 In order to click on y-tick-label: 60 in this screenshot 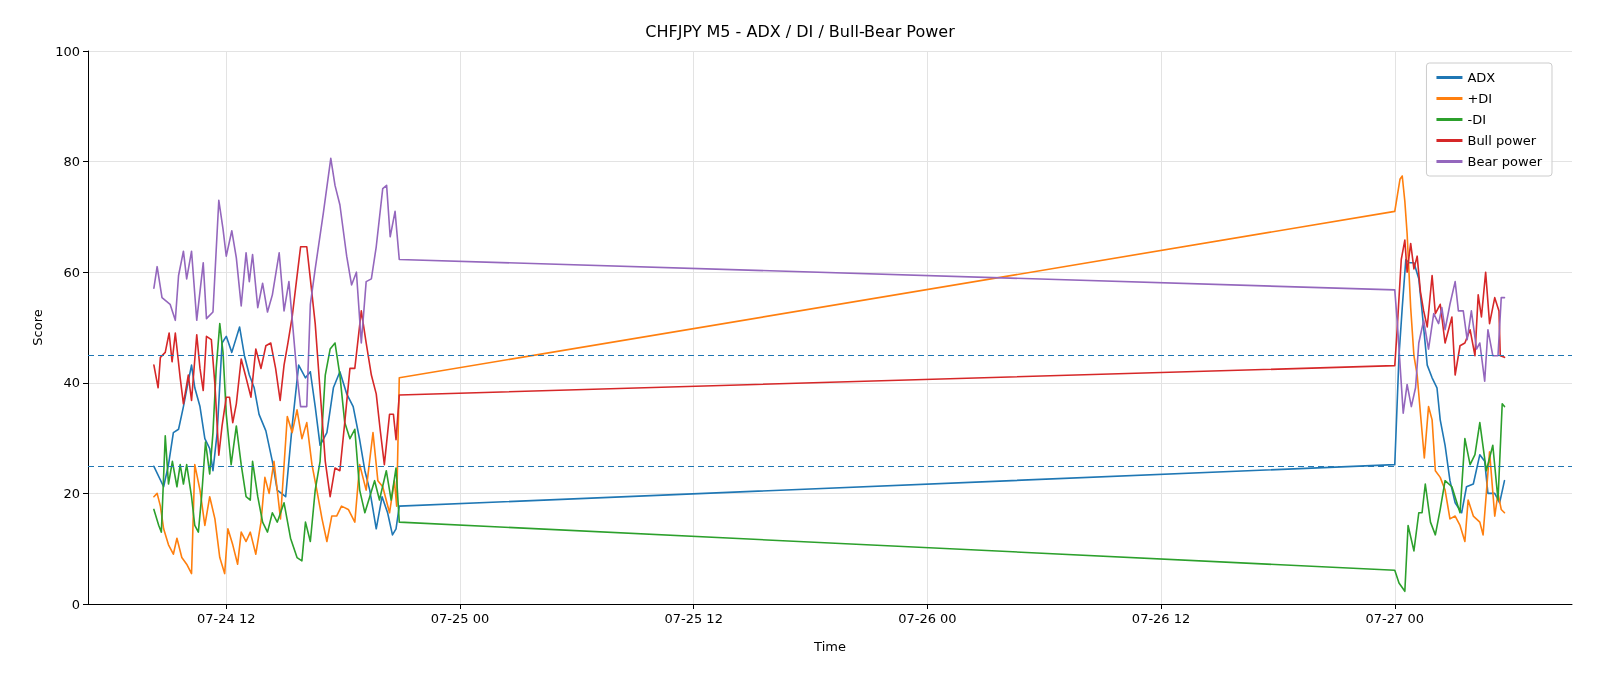, I will do `click(71, 272)`.